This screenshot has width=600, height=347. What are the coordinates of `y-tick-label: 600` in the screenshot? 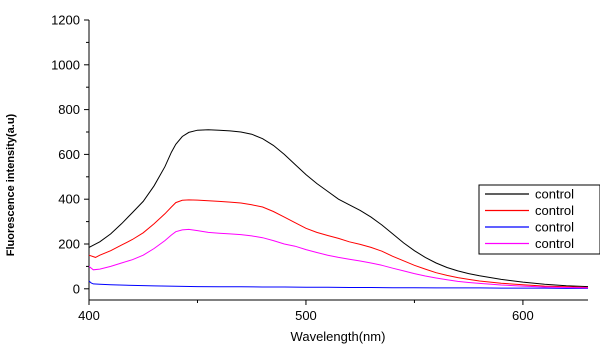 It's located at (69, 154).